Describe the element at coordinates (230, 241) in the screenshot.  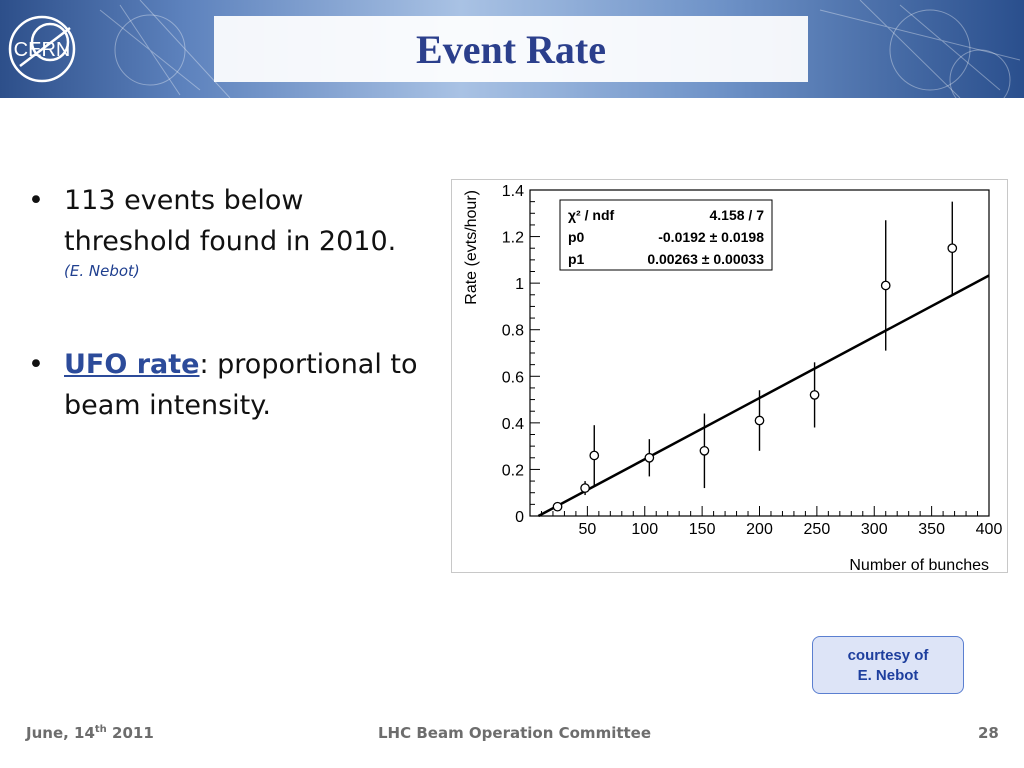
I see `bullet-events-line2: threshold found in 2010.` at that location.